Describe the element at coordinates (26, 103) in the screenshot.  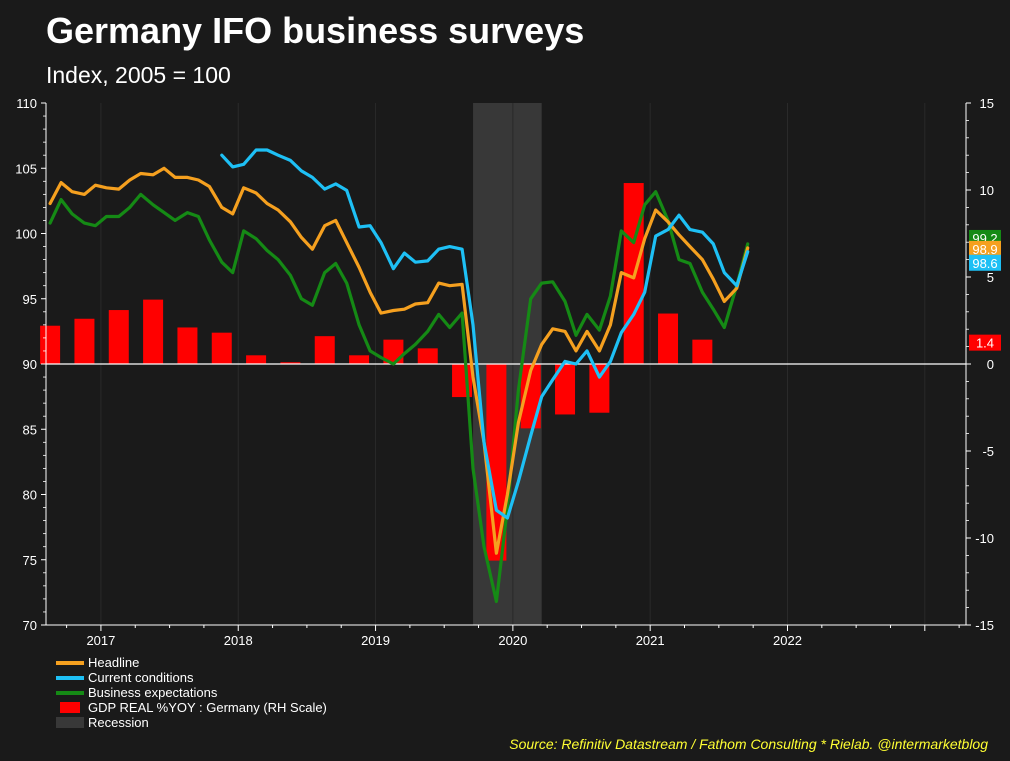
I see `left-tick-label: 110` at that location.